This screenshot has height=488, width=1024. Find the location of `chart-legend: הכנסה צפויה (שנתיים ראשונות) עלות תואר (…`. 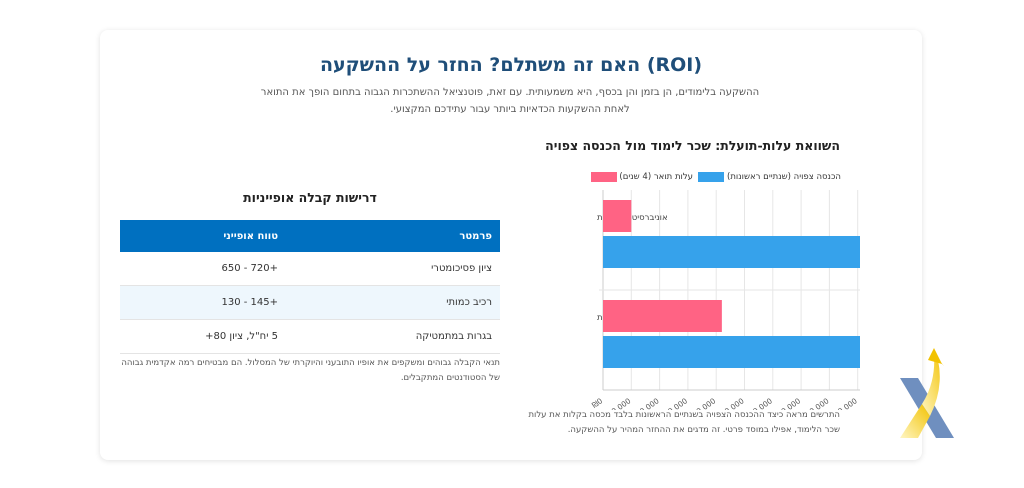

chart-legend: הכנסה צפויה (שנתיים ראשונות) עלות תואר (… is located at coordinates (717, 179).